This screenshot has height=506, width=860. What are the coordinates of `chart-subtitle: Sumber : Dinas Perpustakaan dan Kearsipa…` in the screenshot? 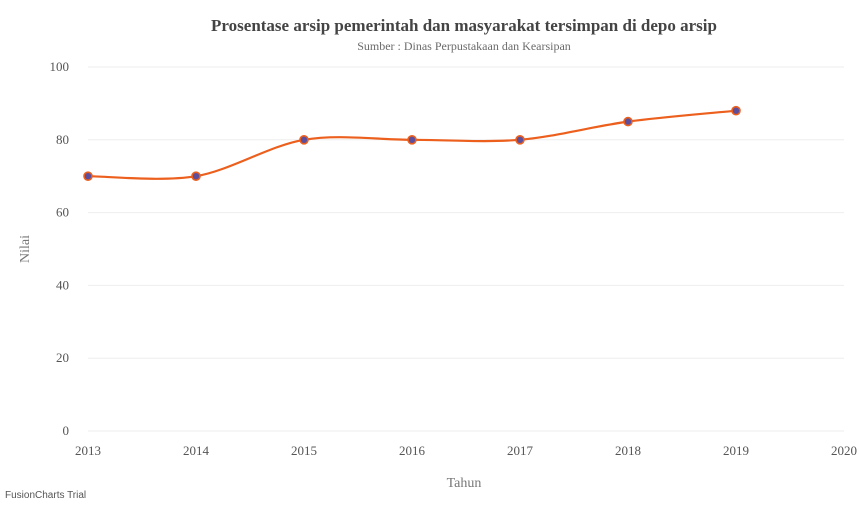 It's located at (464, 46).